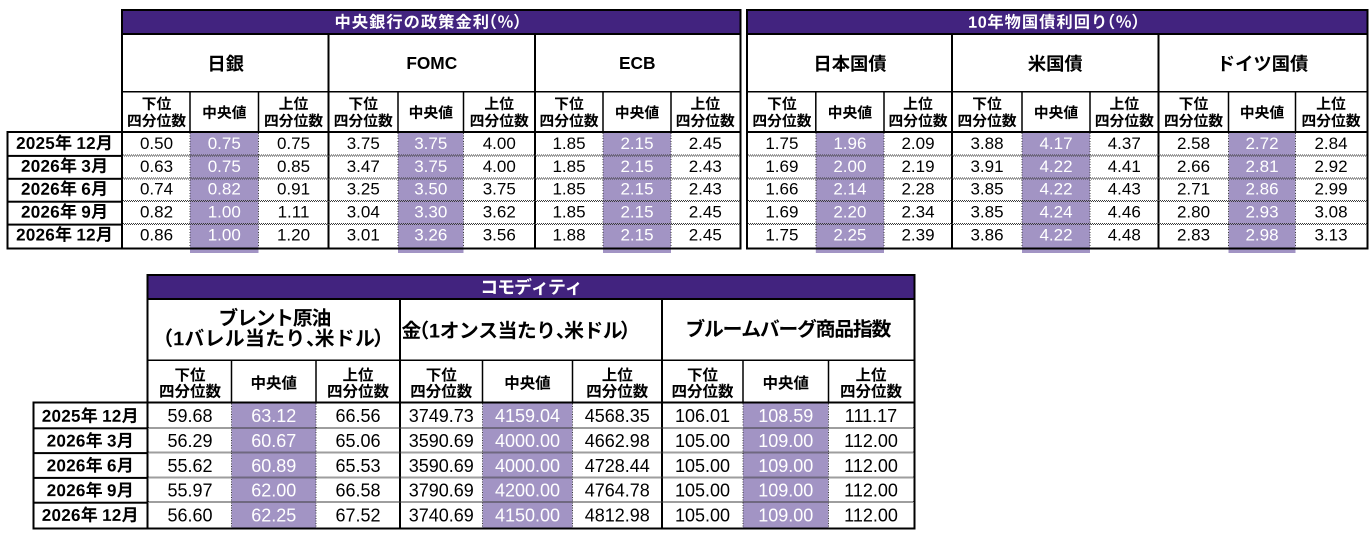 Image resolution: width=1371 pixels, height=552 pixels. What do you see at coordinates (527, 416) in the screenshot?
I see `svg-text: 4159.04` at bounding box center [527, 416].